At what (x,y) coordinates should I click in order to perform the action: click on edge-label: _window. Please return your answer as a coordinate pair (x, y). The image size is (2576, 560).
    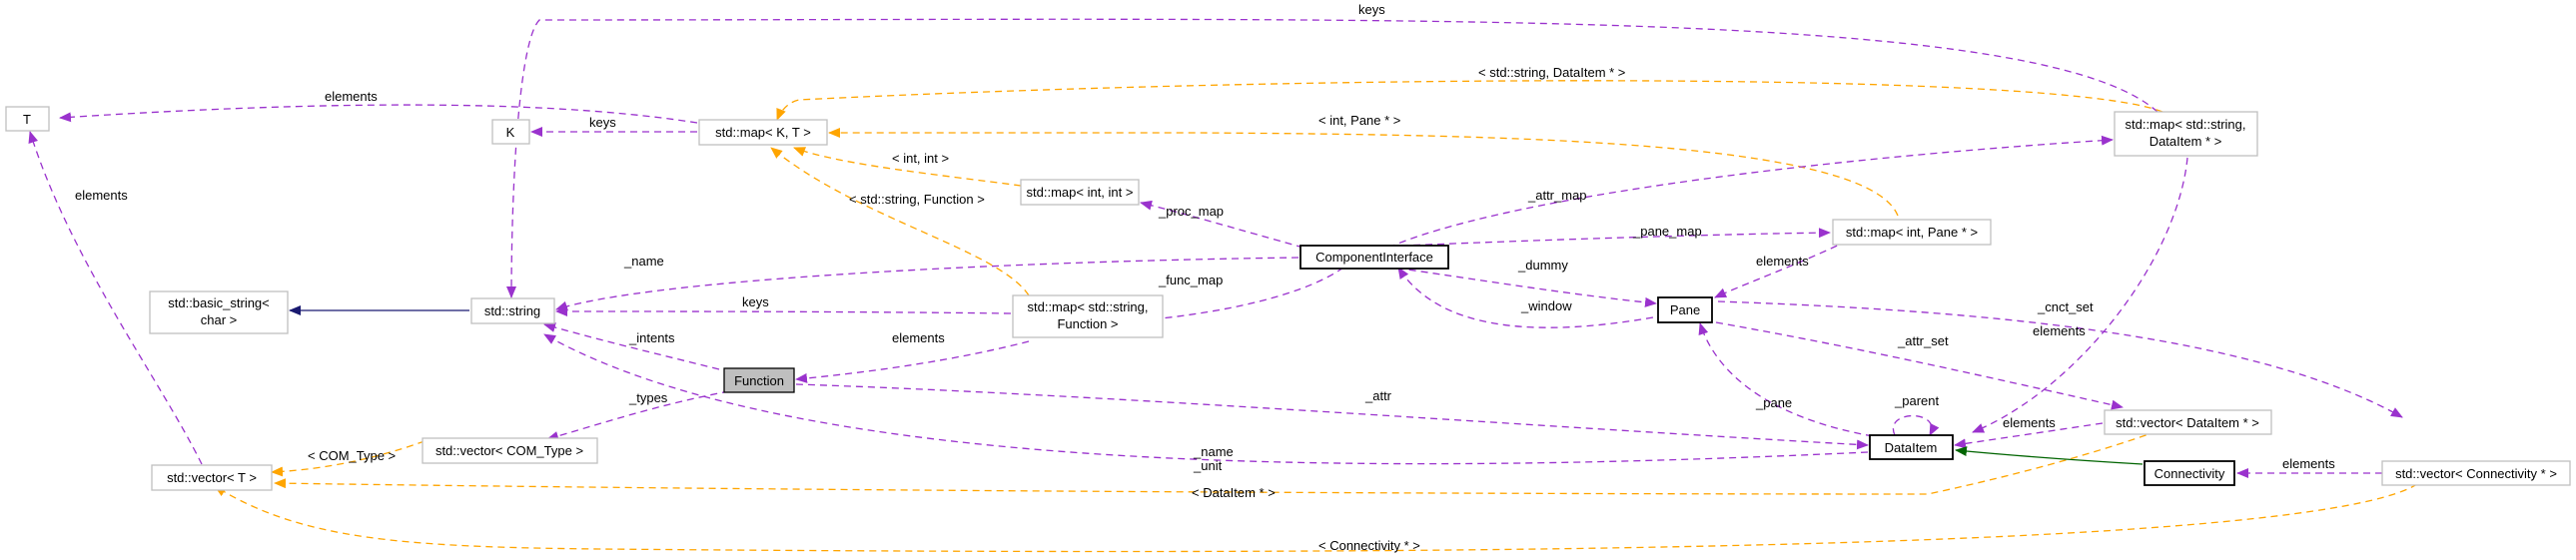
    Looking at the image, I should click on (1546, 305).